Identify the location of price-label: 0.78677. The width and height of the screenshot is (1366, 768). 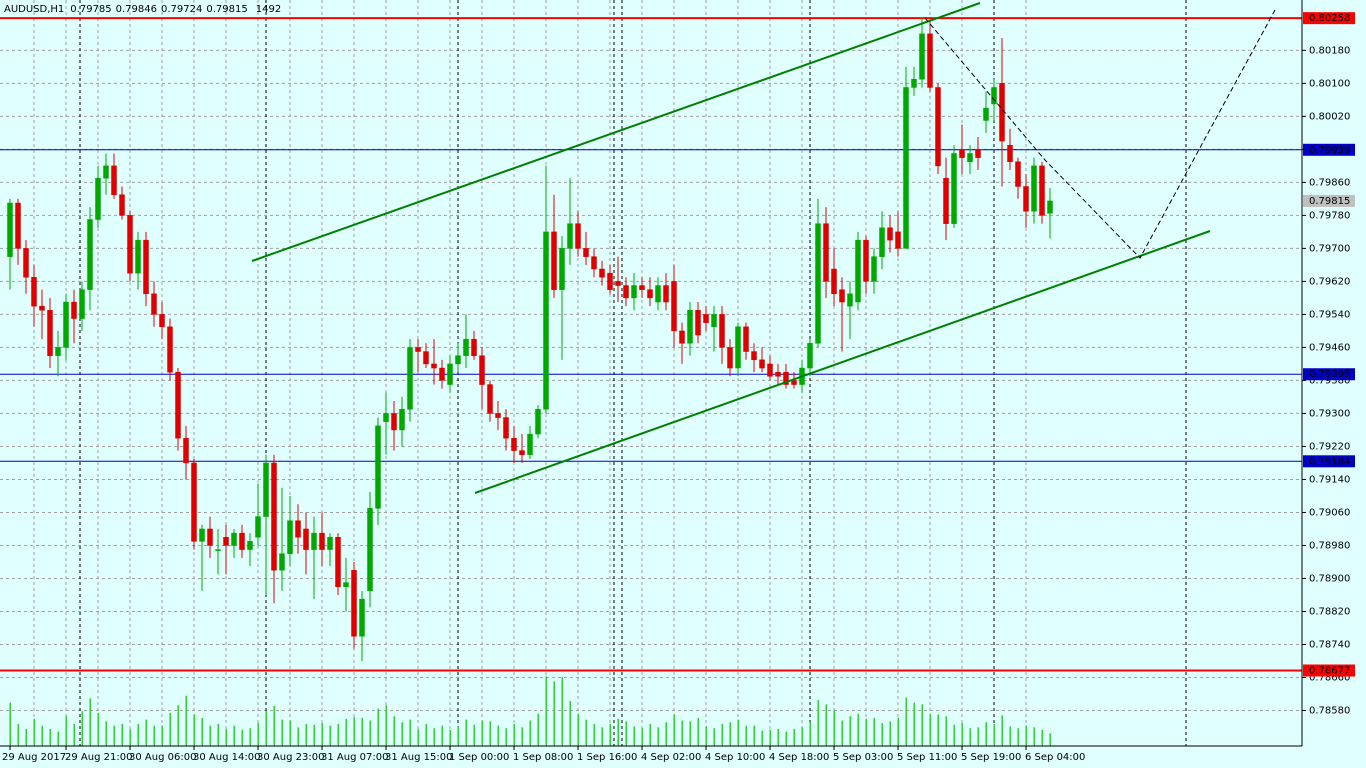
(1329, 670).